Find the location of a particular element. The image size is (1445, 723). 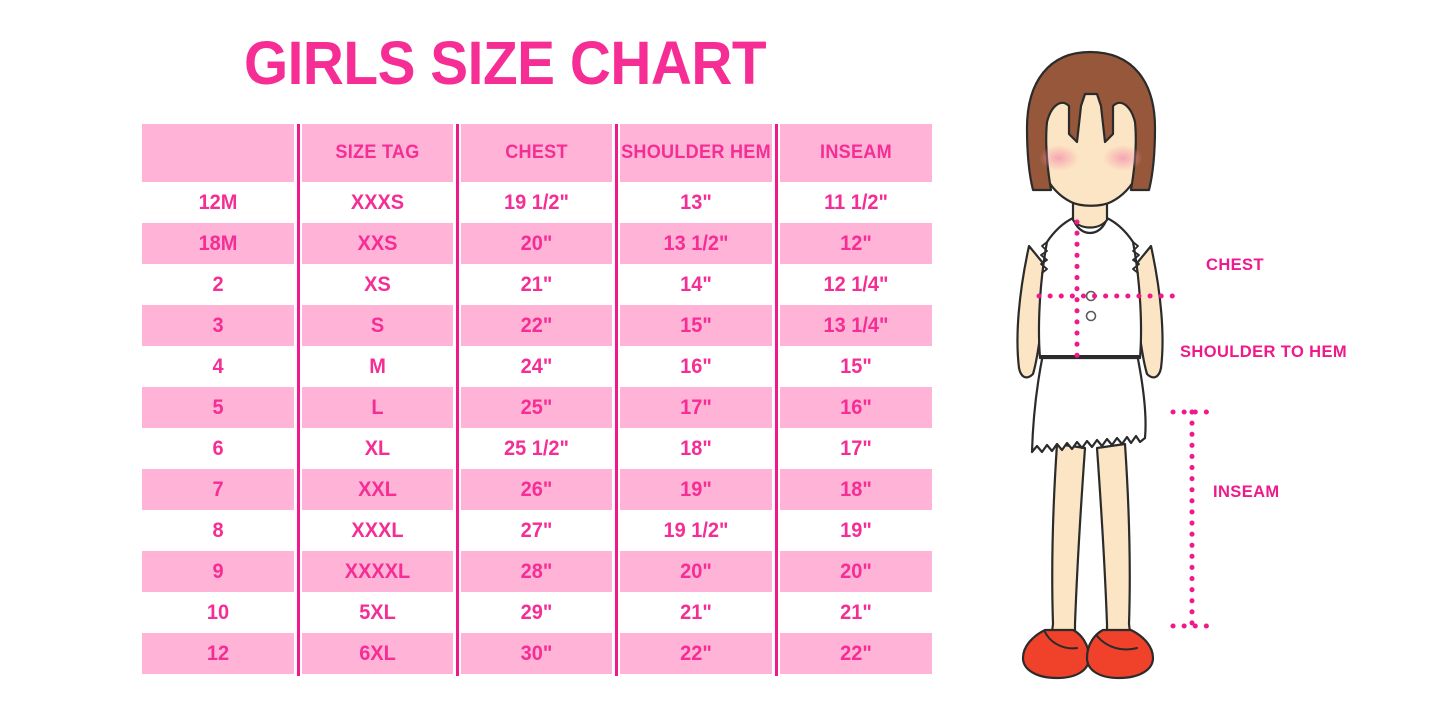

cell-inseam: 12 1/4" is located at coordinates (856, 284).